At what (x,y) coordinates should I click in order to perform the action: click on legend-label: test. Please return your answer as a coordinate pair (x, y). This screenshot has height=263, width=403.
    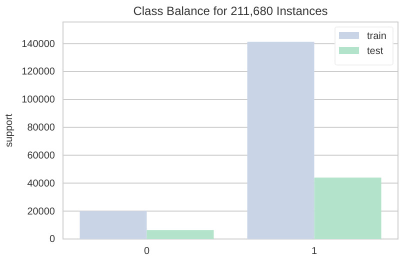
    Looking at the image, I should click on (375, 51).